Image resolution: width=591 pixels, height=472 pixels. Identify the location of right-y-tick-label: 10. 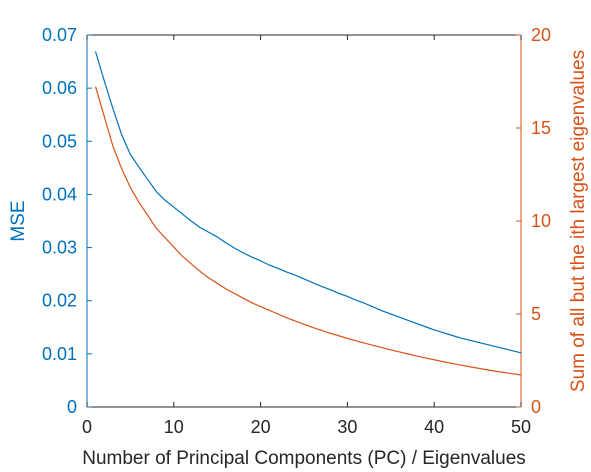
(541, 221).